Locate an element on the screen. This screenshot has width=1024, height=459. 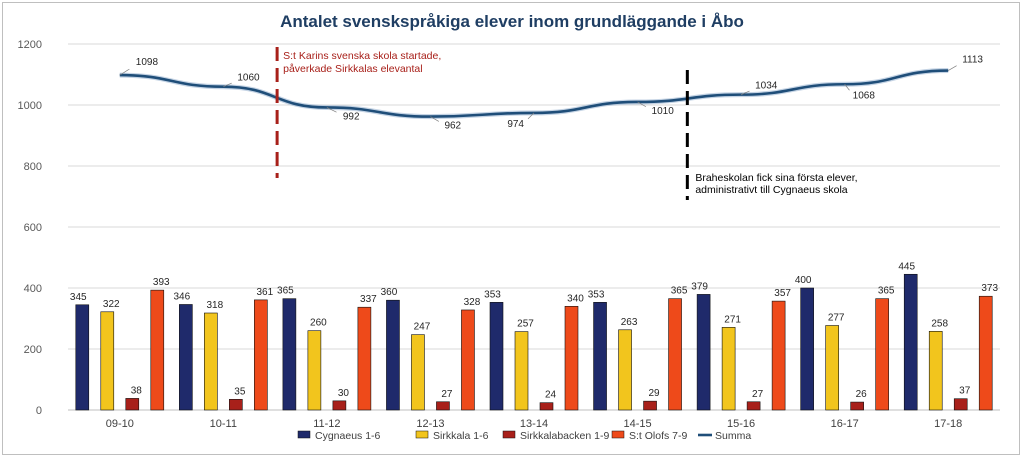
bar-data-label: 257 is located at coordinates (525, 324).